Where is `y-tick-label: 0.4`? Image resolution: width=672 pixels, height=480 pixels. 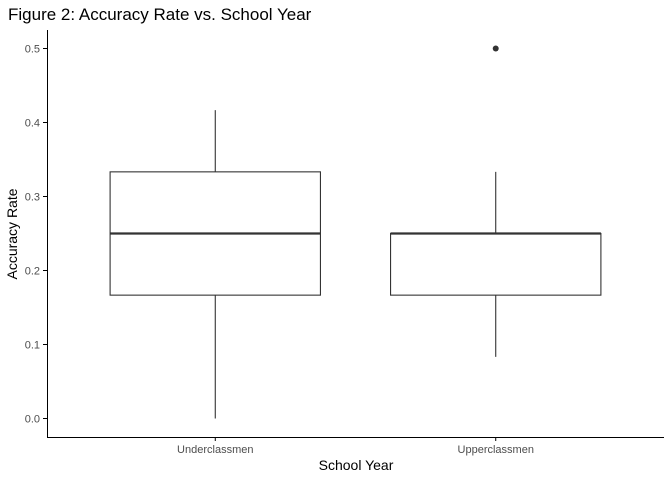
y-tick-label: 0.4 is located at coordinates (32, 124).